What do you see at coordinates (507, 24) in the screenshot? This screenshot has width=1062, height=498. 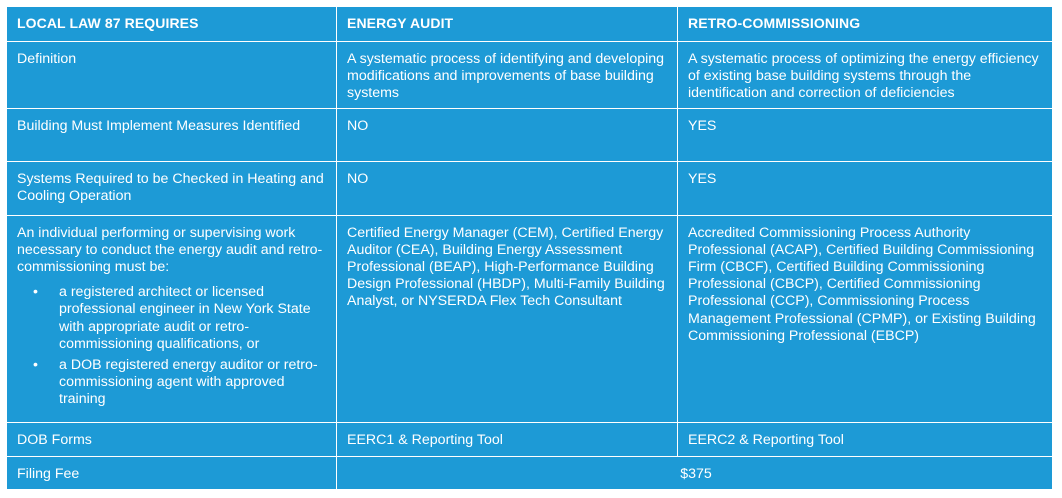 I see `header-energy-audit: ENERGY AUDIT` at bounding box center [507, 24].